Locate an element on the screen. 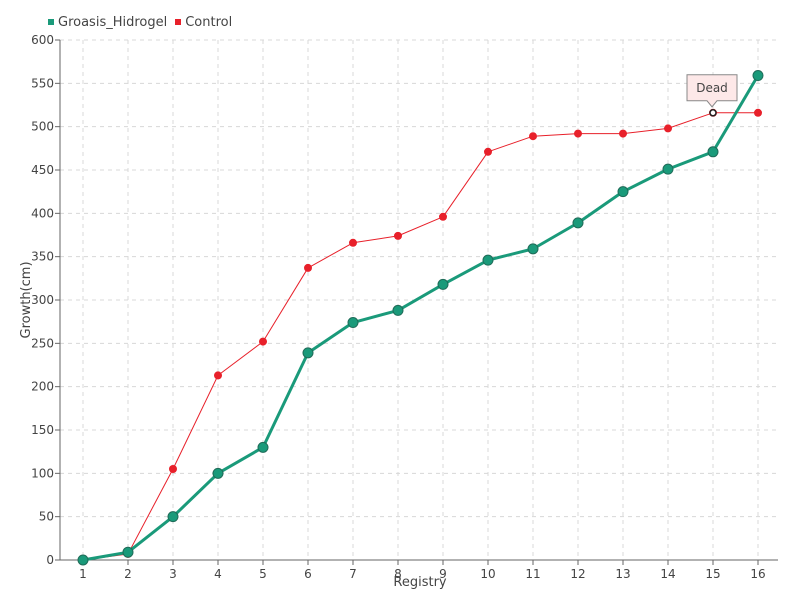 The width and height of the screenshot is (800, 600). y-tick-label: 150 is located at coordinates (42, 430).